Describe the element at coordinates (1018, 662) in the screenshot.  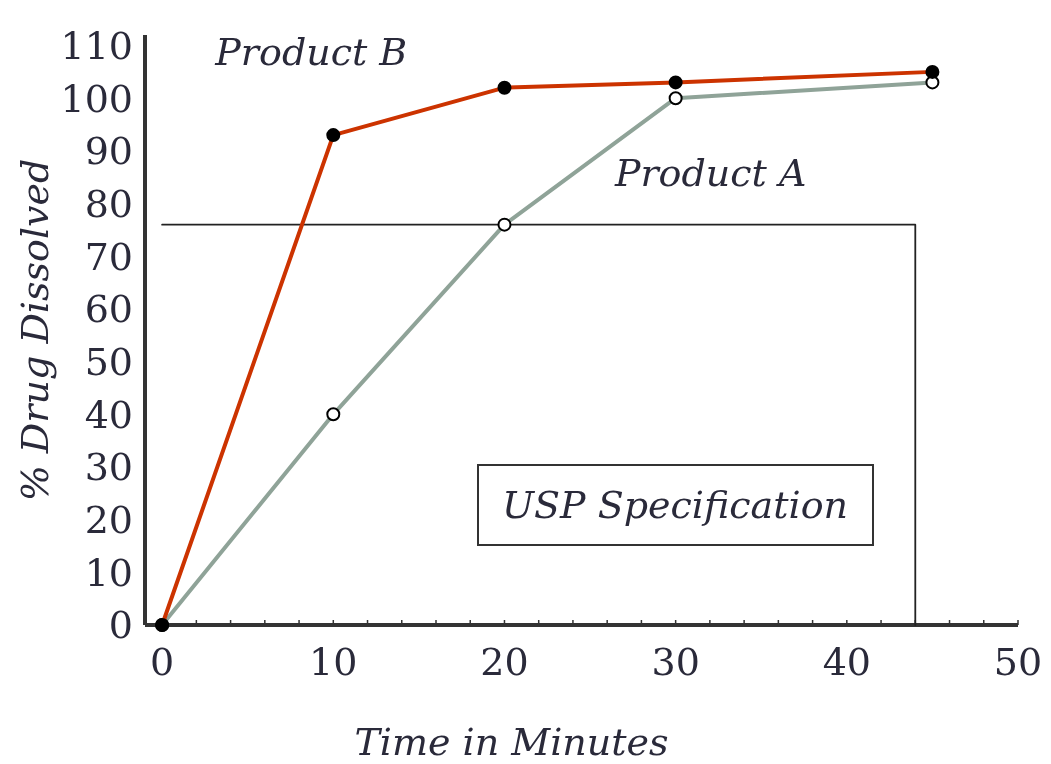
I see `x-tick-label: 50` at that location.